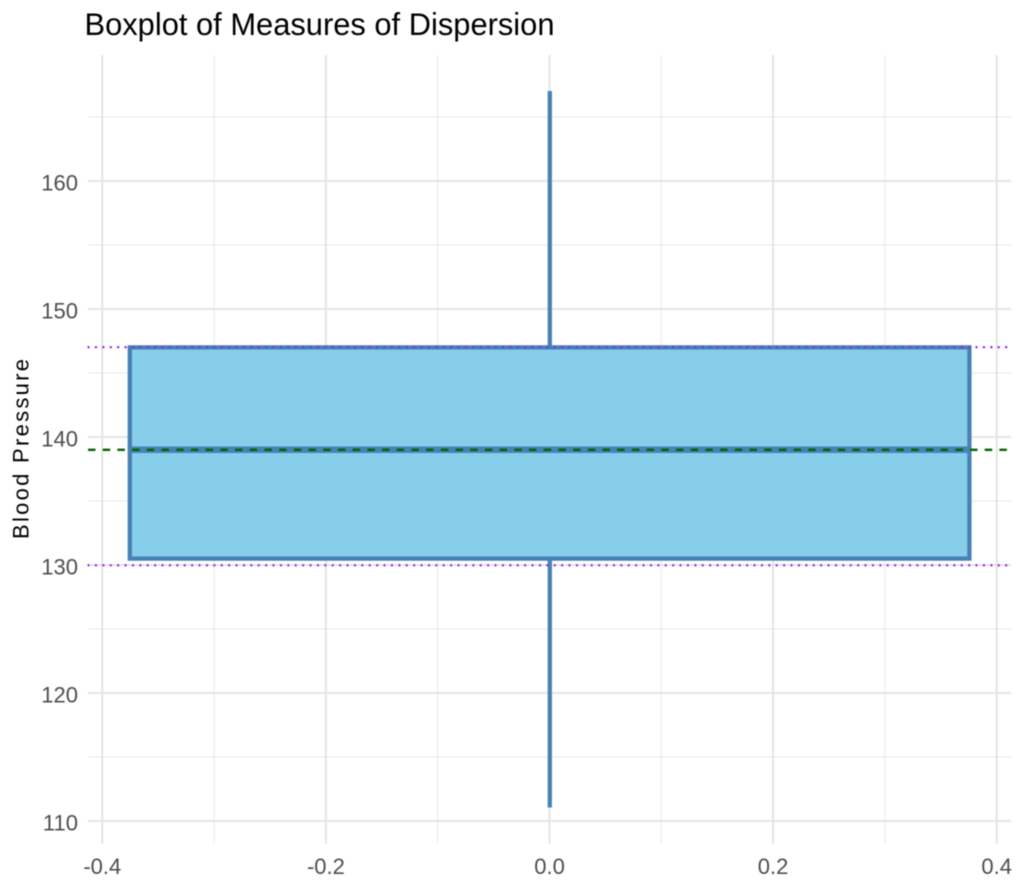 Image resolution: width=1024 pixels, height=888 pixels. Describe the element at coordinates (549, 866) in the screenshot. I see `svg-text: 0.0` at that location.